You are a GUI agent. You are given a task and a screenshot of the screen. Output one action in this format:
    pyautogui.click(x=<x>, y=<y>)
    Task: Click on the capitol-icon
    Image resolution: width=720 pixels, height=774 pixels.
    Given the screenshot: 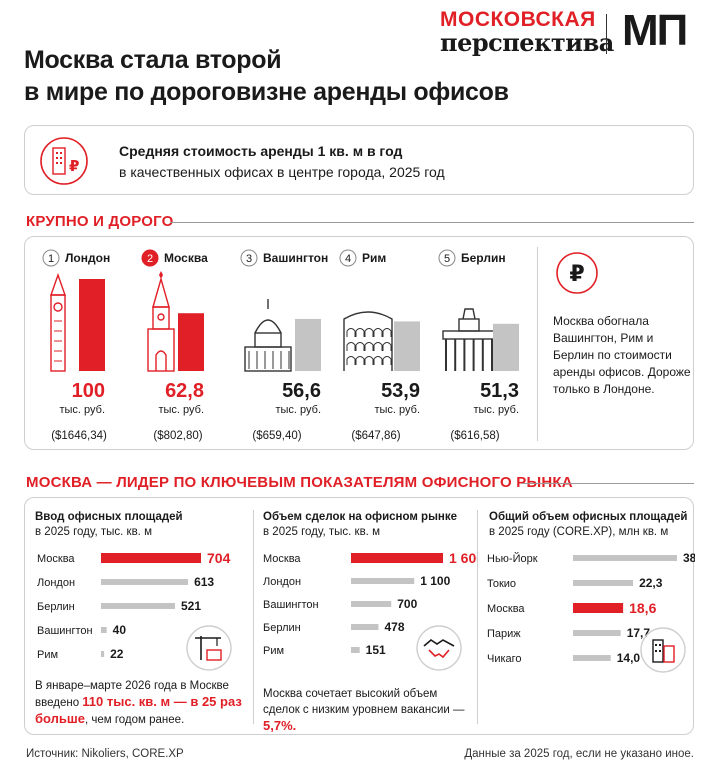 What is the action you would take?
    pyautogui.click(x=268, y=335)
    